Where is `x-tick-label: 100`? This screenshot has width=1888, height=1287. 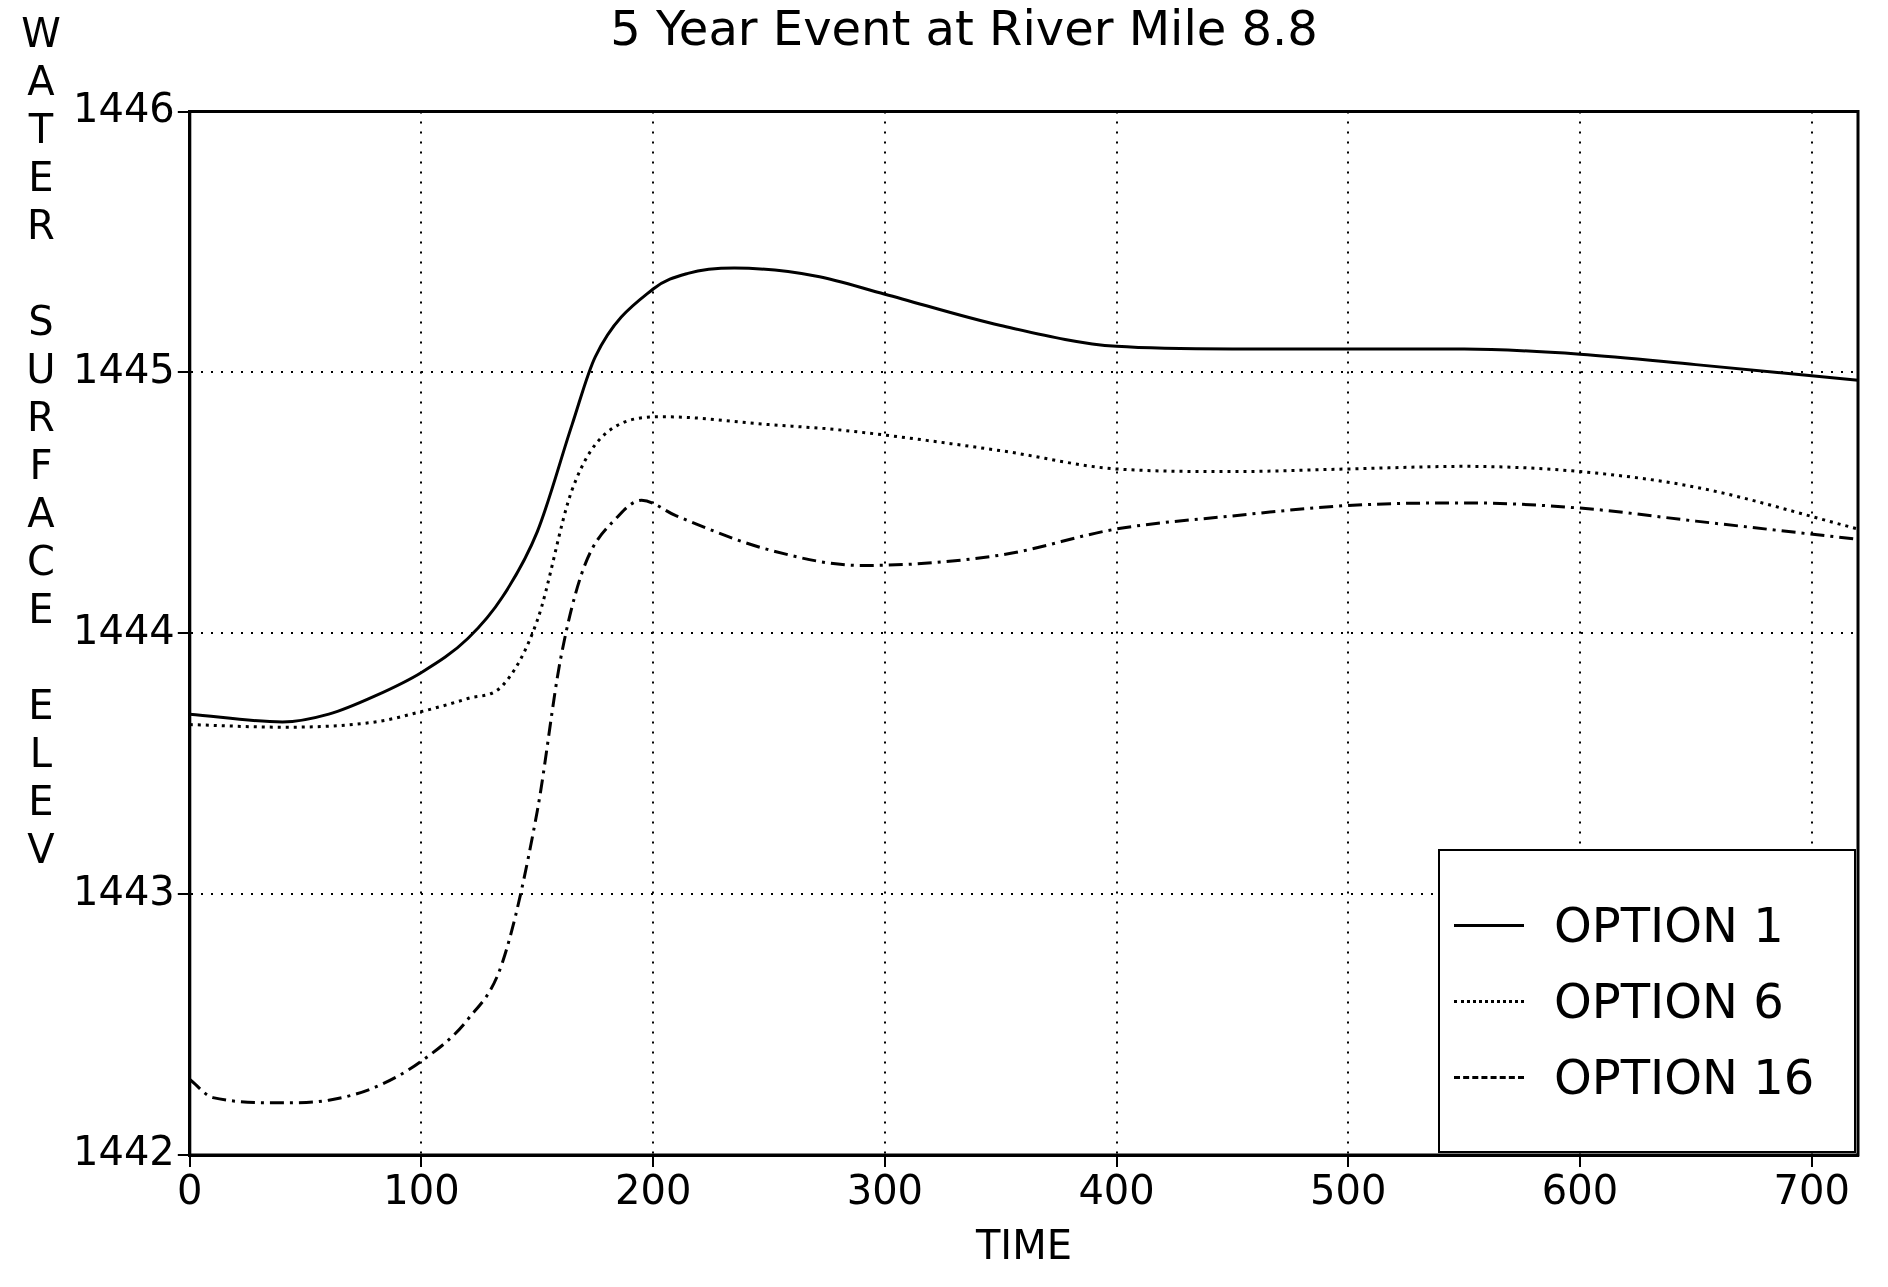
x-tick-label: 100 is located at coordinates (421, 1190).